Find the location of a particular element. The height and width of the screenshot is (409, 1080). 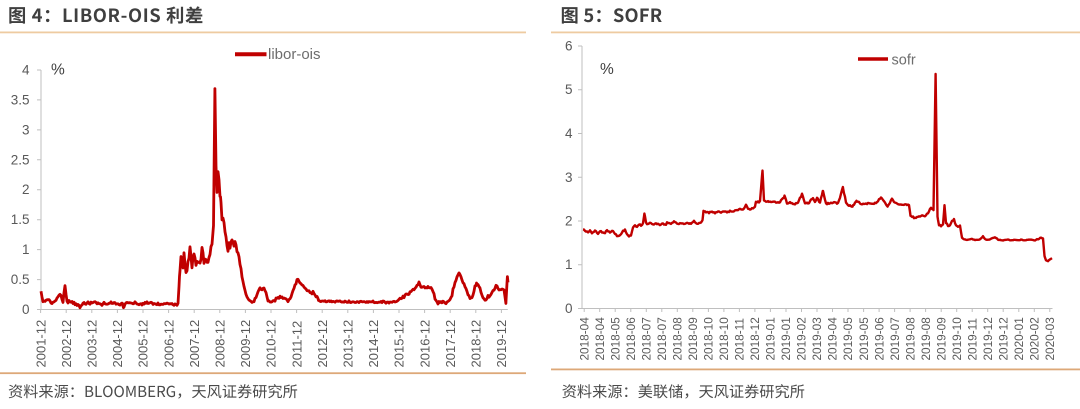

svg-text: 2019-06 is located at coordinates (879, 339).